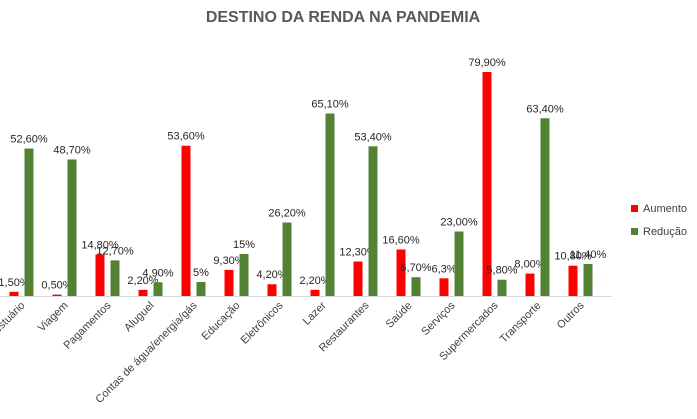 The height and width of the screenshot is (419, 697). Describe the element at coordinates (501, 271) in the screenshot. I see `data-label-reducao-11: 5,80%` at that location.